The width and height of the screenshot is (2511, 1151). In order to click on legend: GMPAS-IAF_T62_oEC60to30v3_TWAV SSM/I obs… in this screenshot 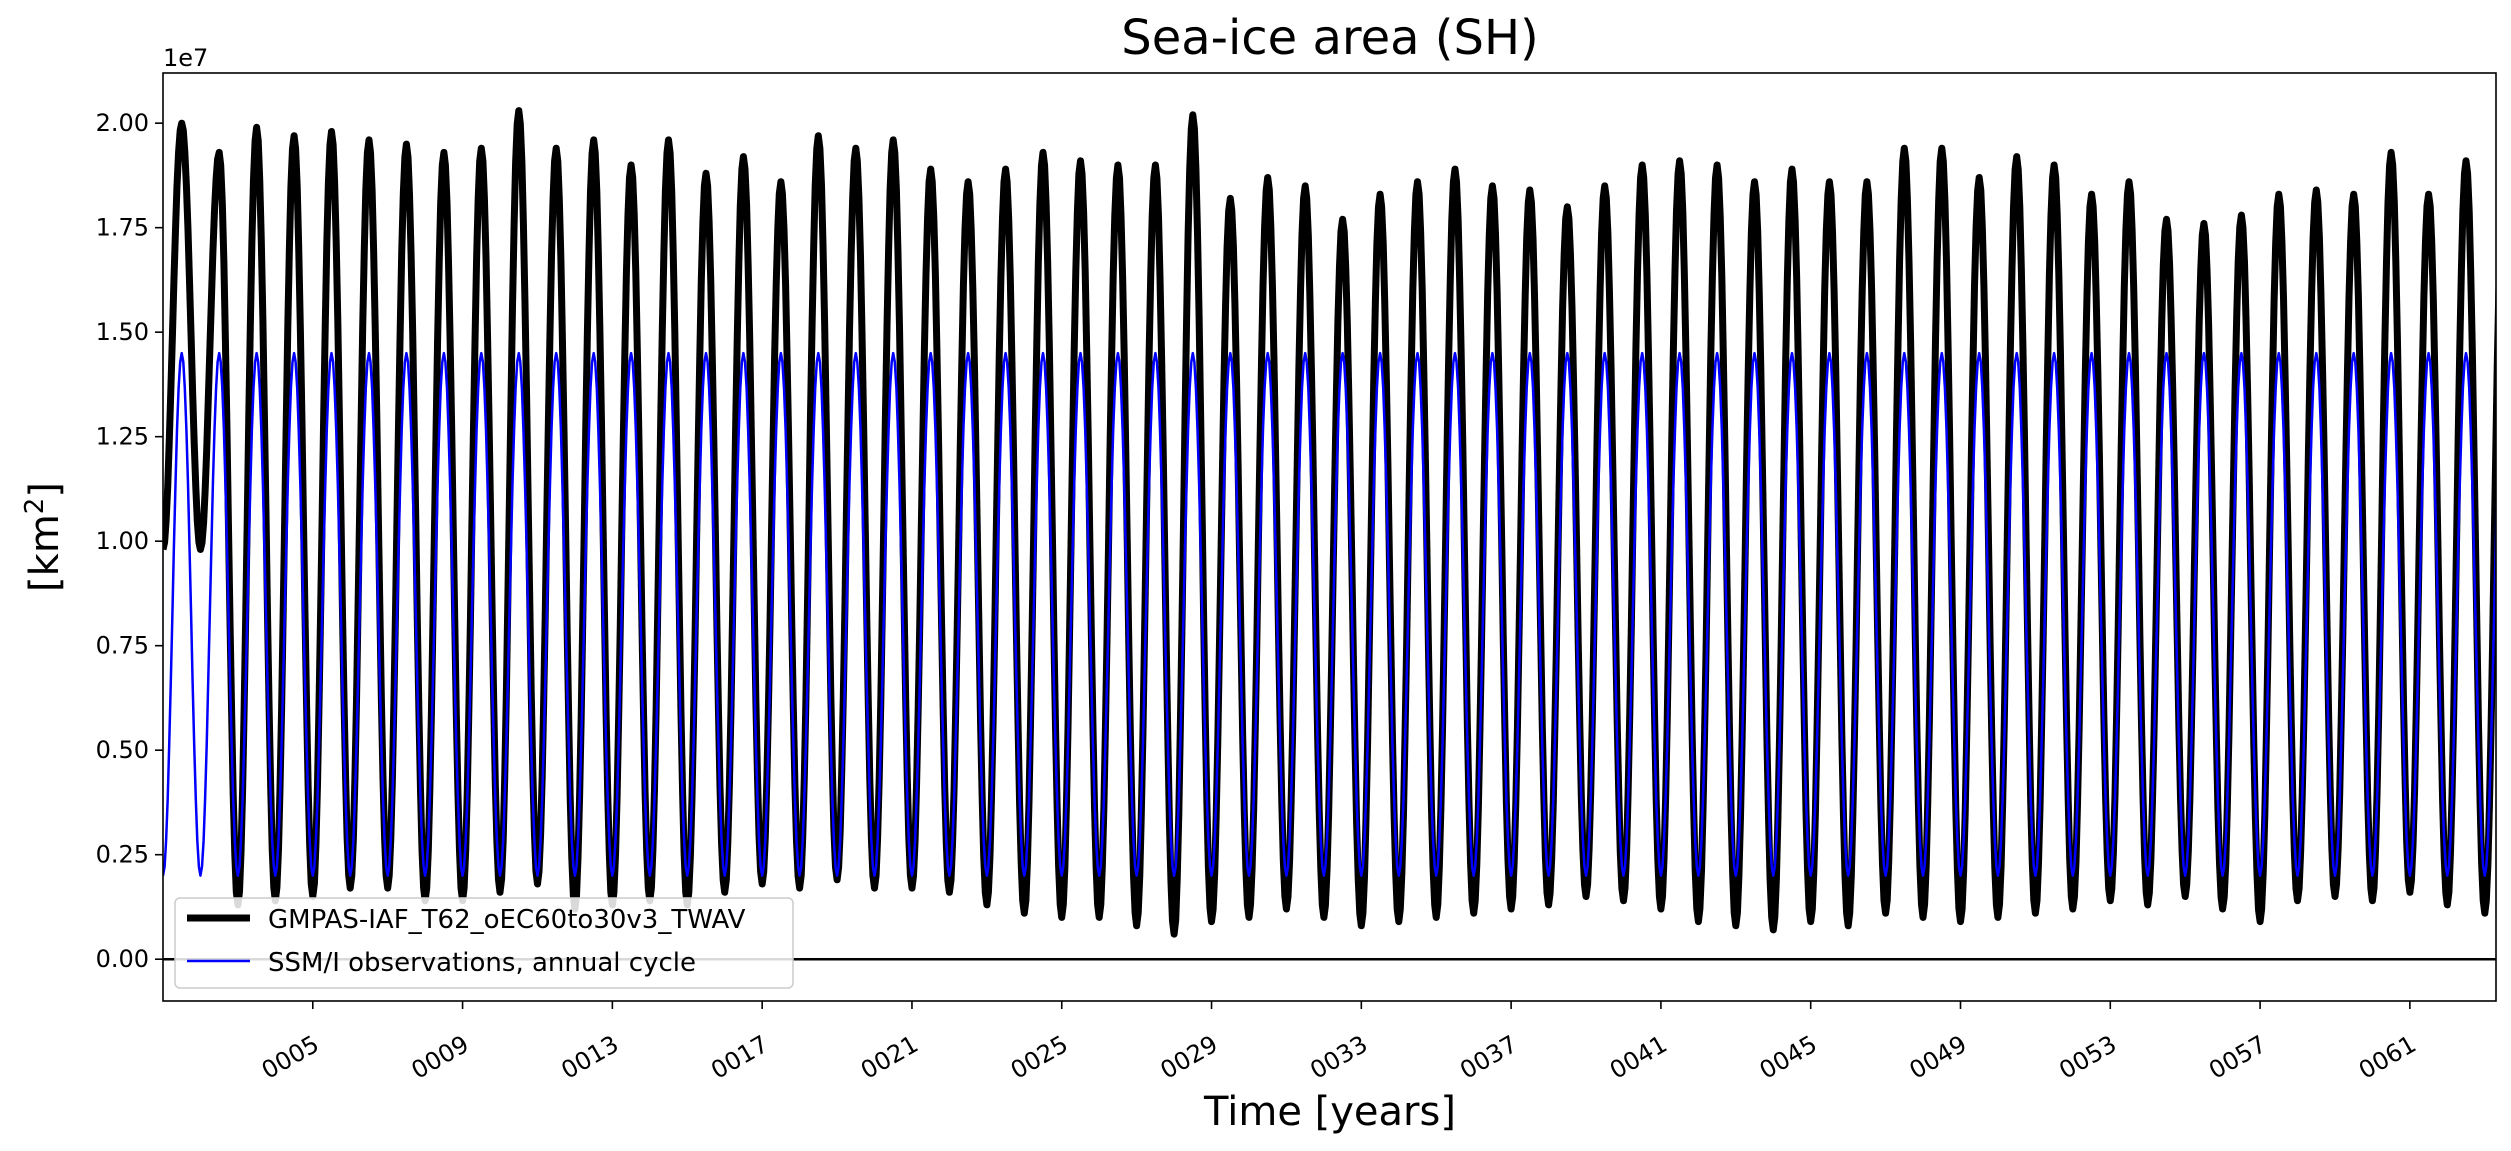, I will do `click(484, 943)`.